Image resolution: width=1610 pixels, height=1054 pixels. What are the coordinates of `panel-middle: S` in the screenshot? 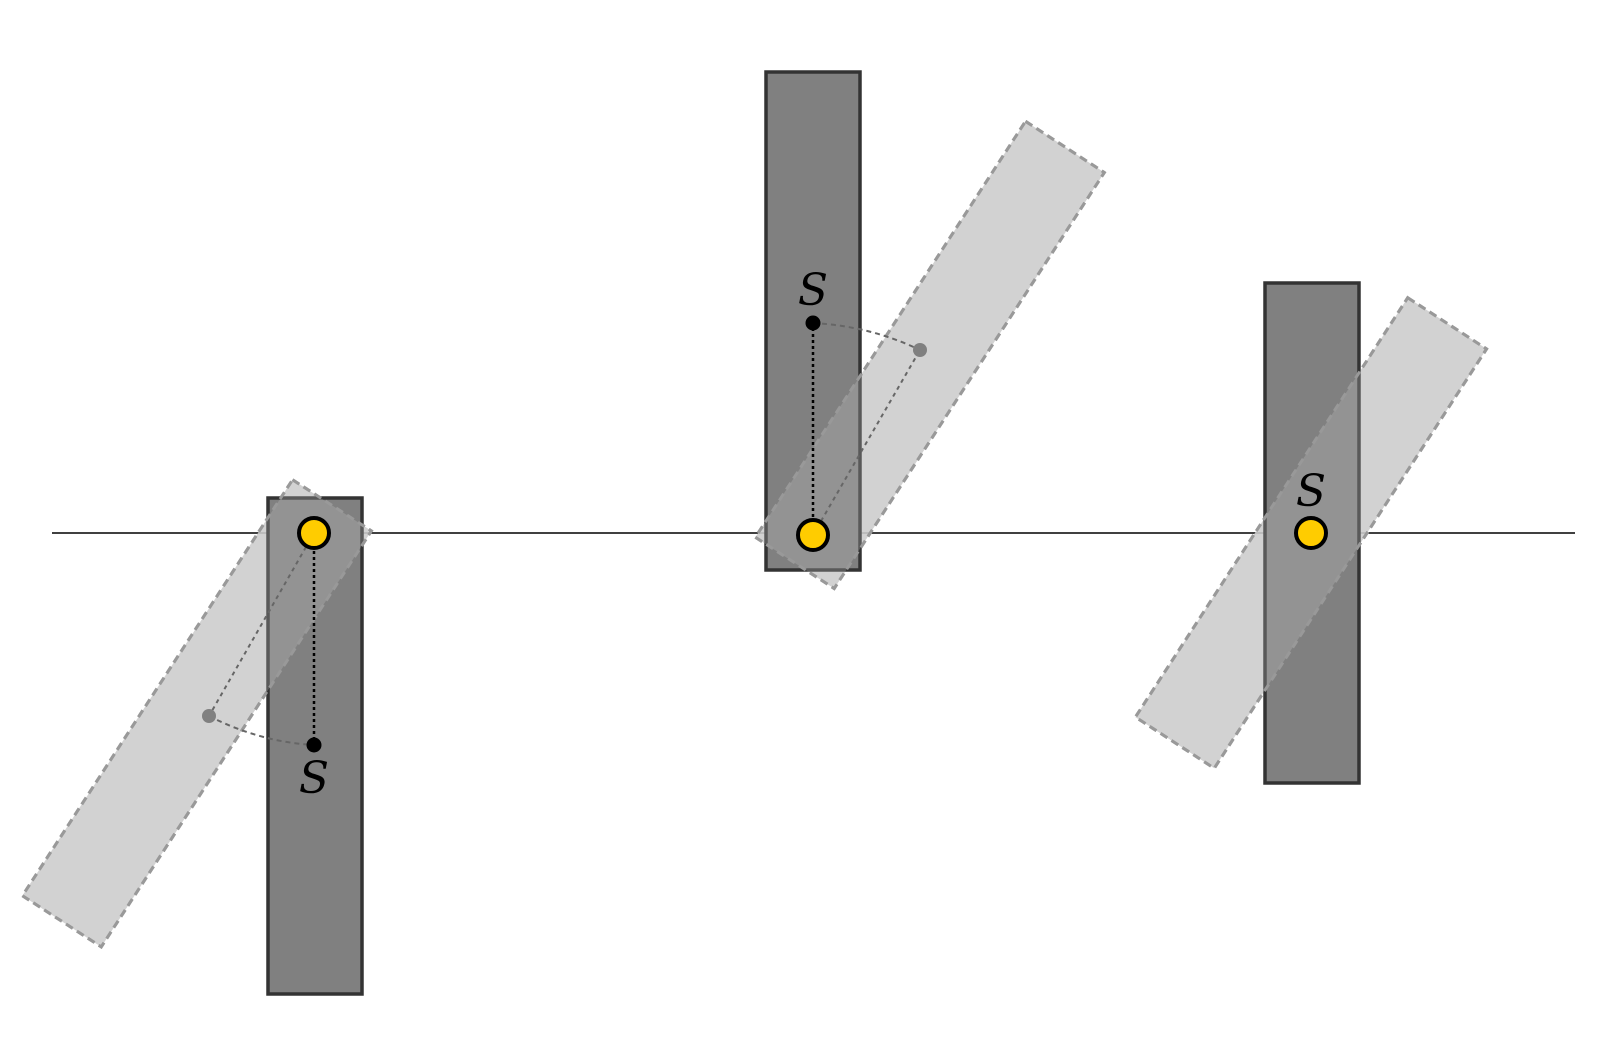 It's located at (930, 330).